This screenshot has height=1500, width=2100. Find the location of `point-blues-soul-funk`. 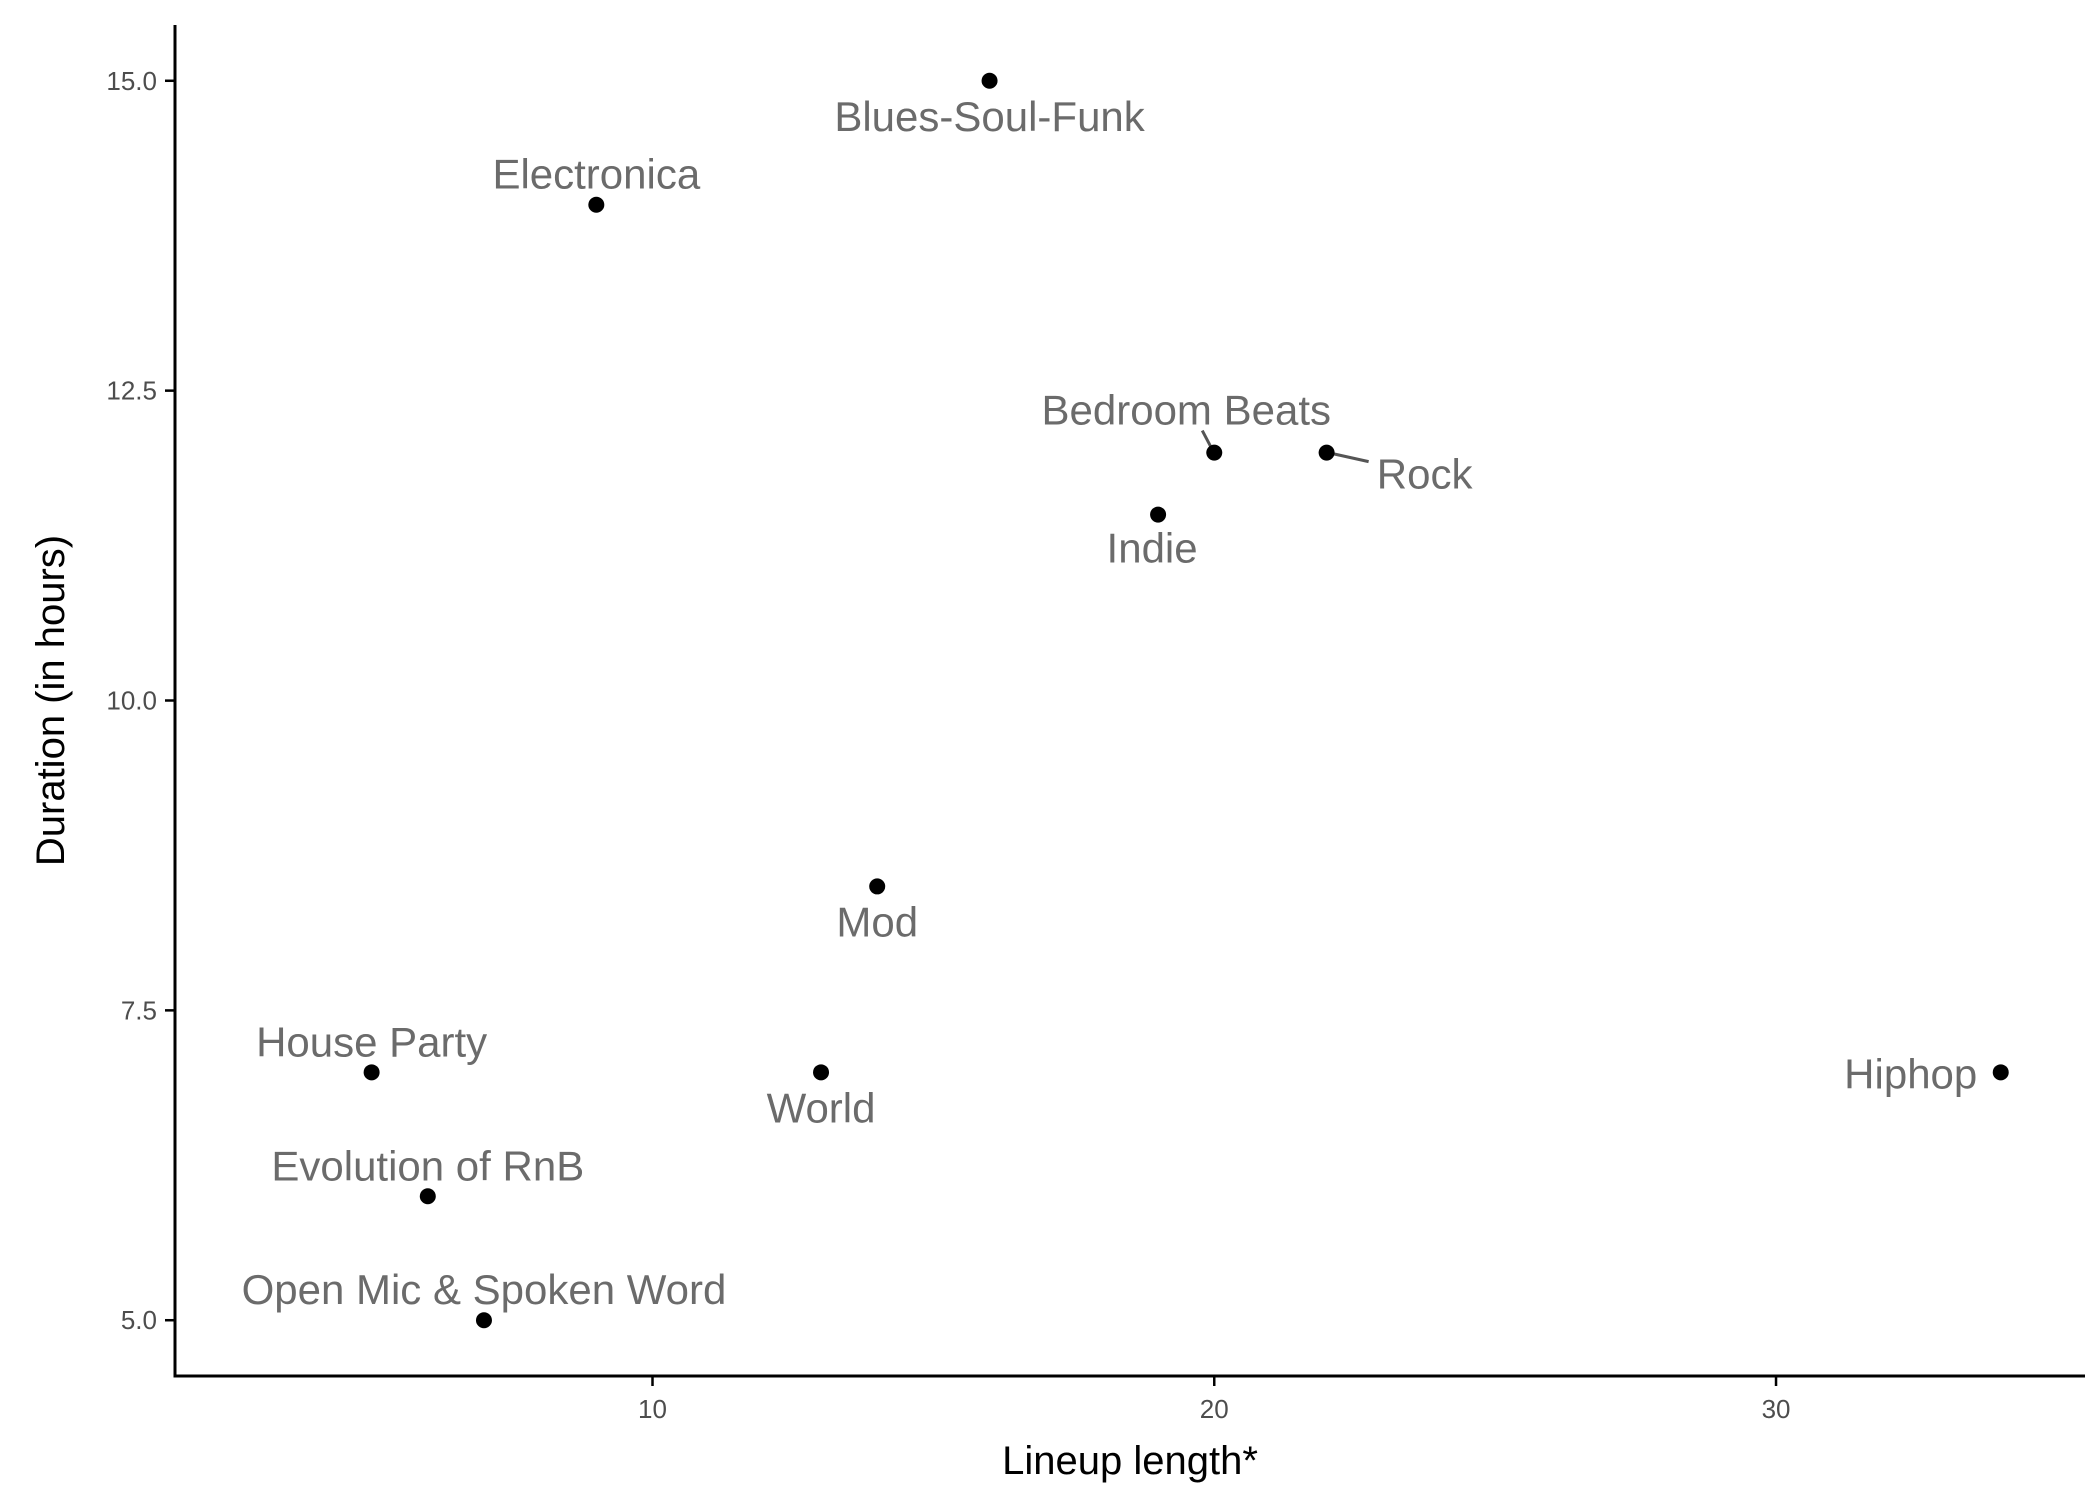

point-blues-soul-funk is located at coordinates (989, 80).